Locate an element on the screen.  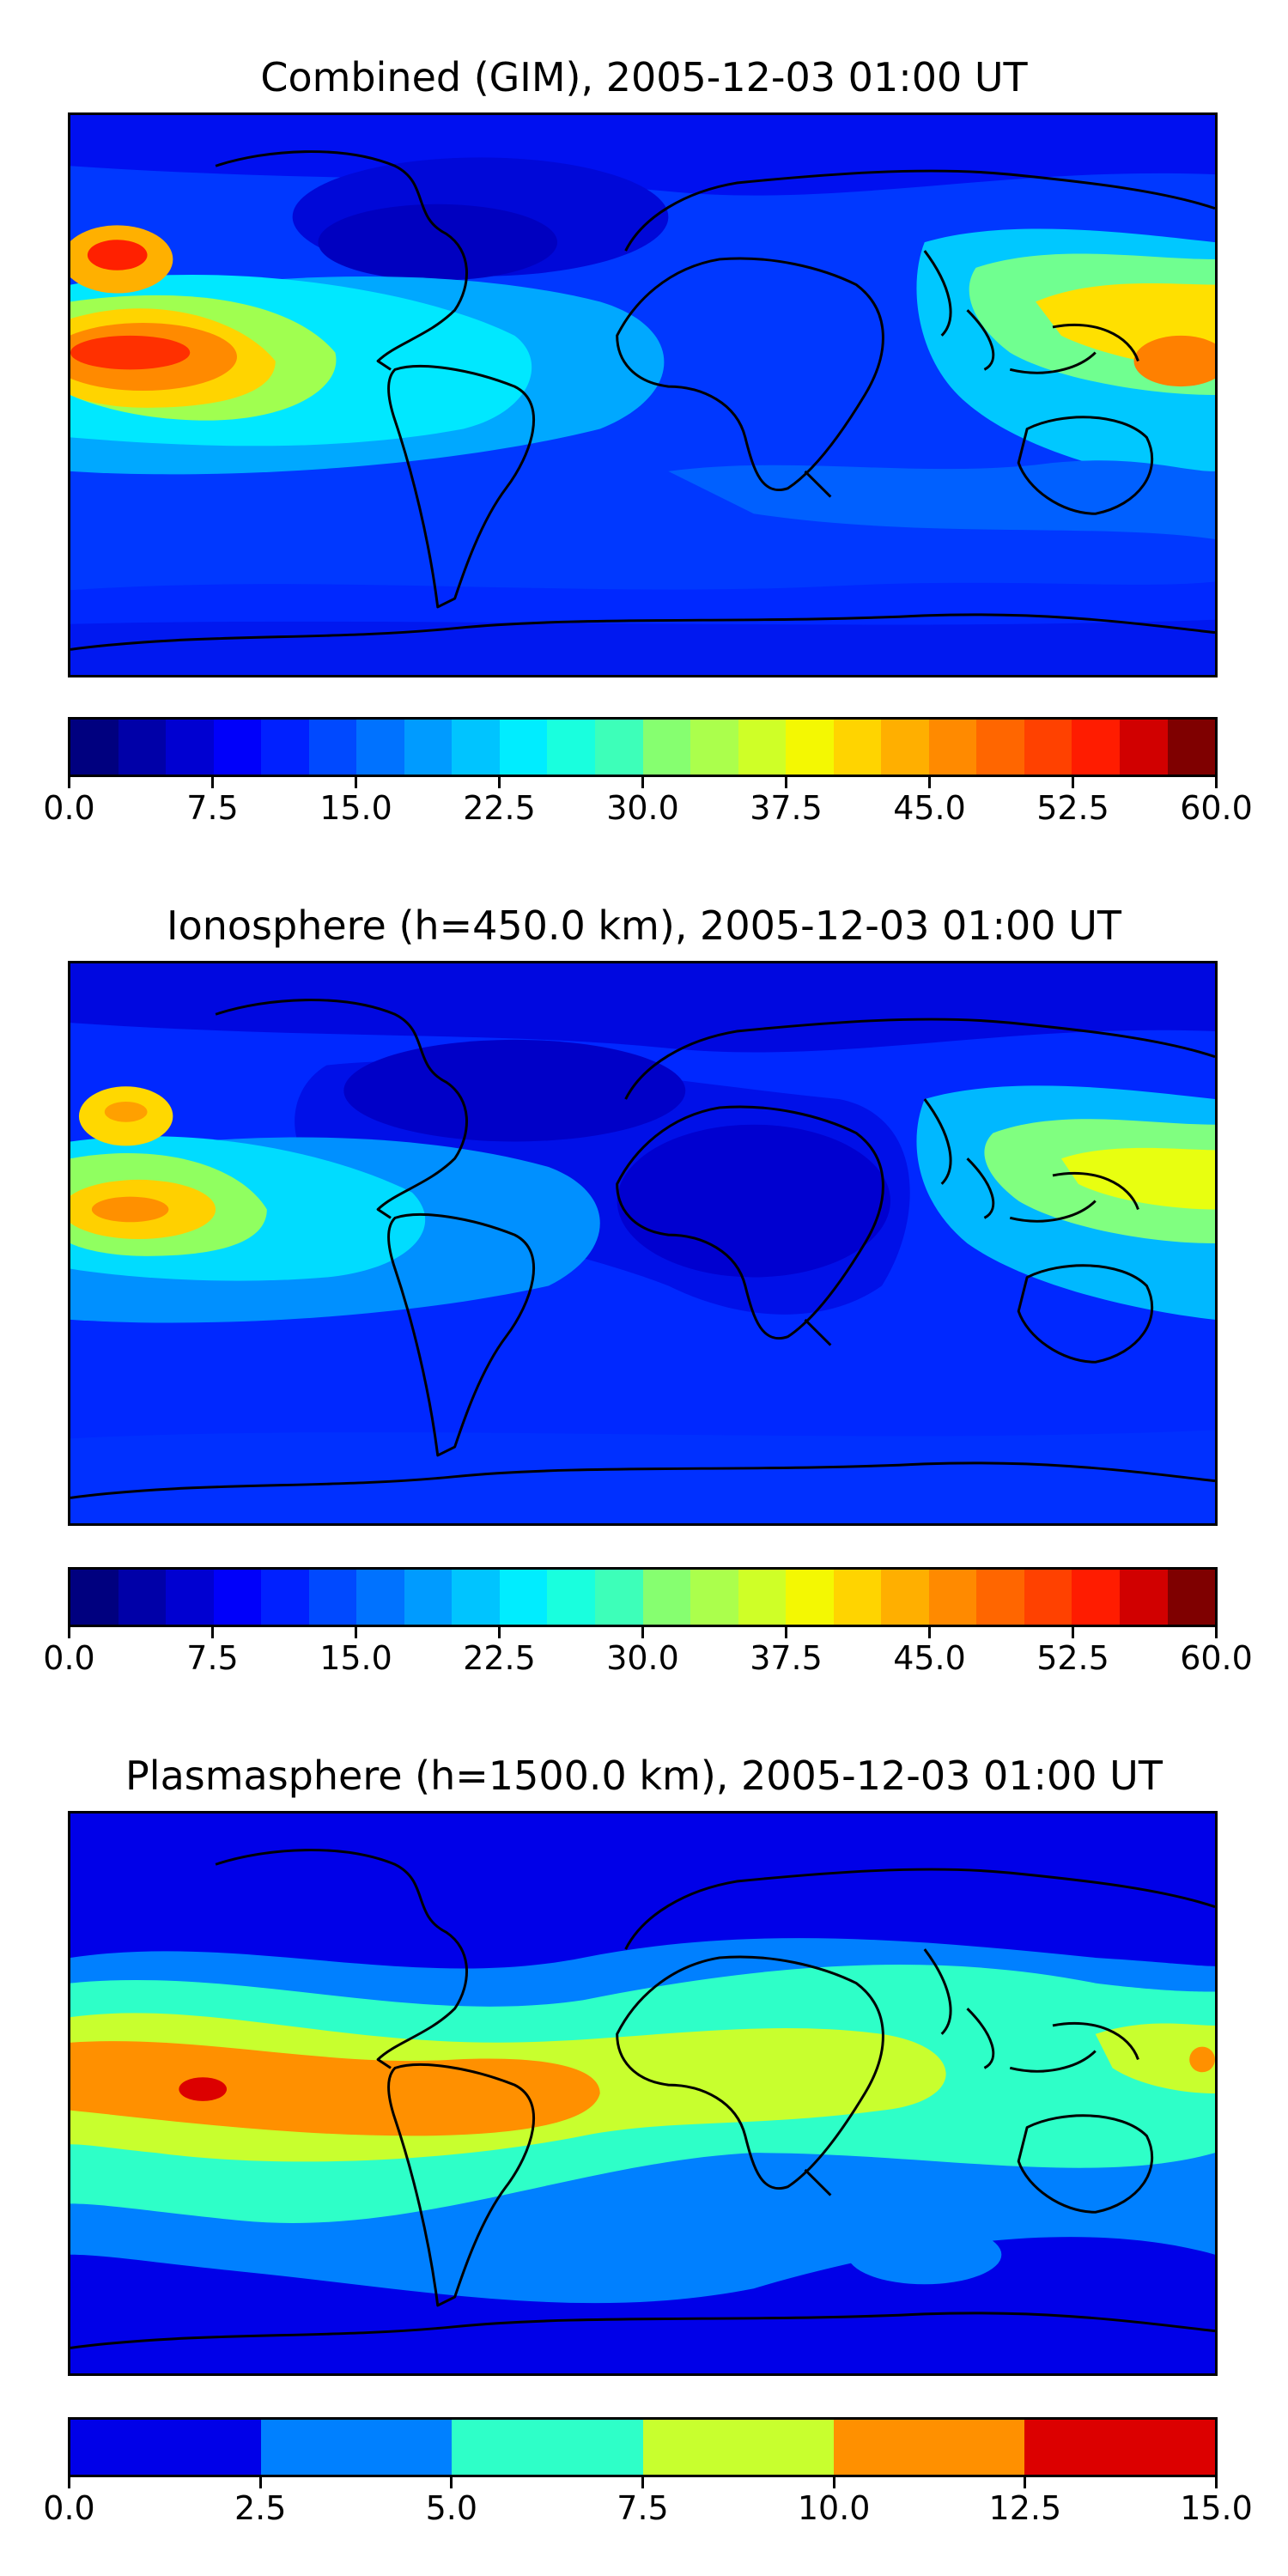
colorbar-plasmasphere is located at coordinates (643, 2447).